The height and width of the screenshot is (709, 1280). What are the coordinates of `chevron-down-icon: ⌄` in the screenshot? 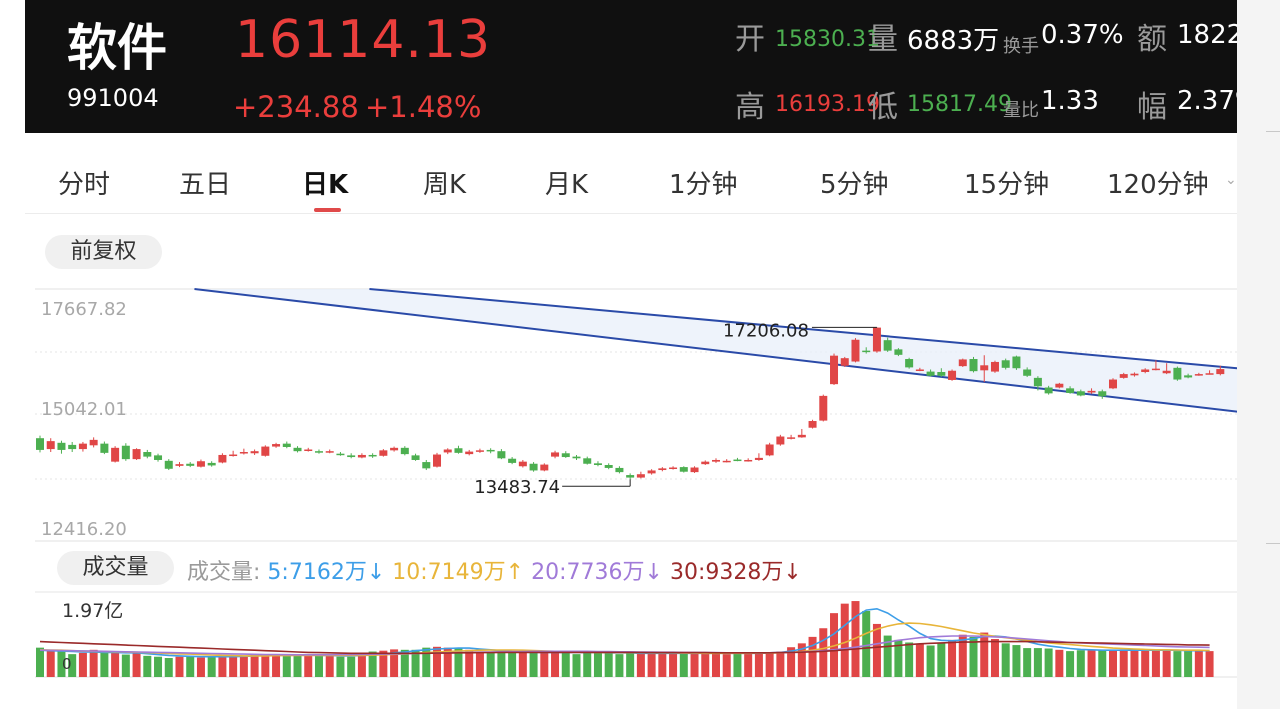 It's located at (1231, 180).